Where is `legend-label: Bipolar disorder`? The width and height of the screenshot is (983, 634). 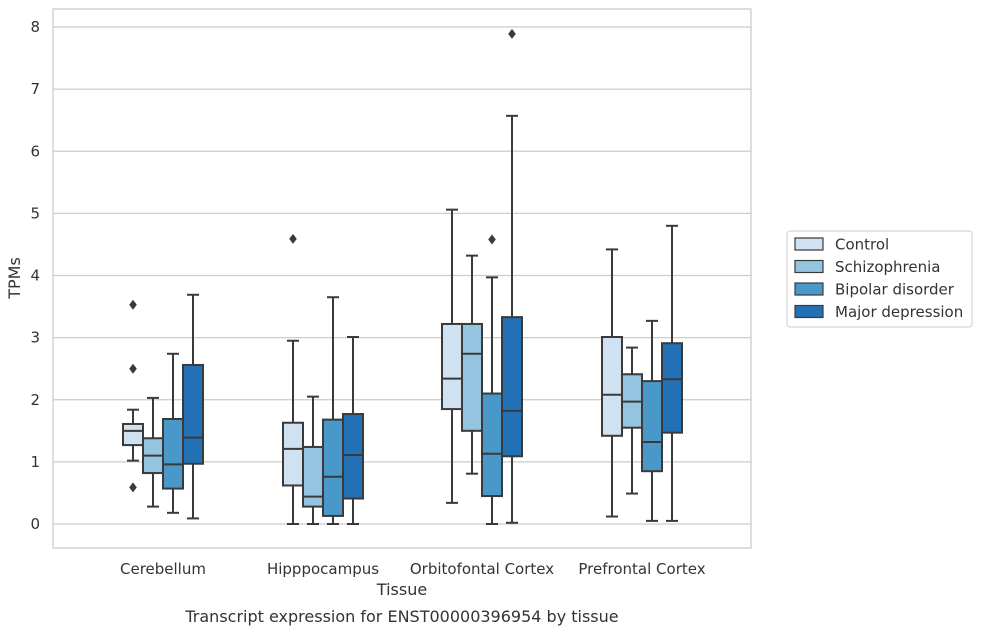
legend-label: Bipolar disorder is located at coordinates (895, 290).